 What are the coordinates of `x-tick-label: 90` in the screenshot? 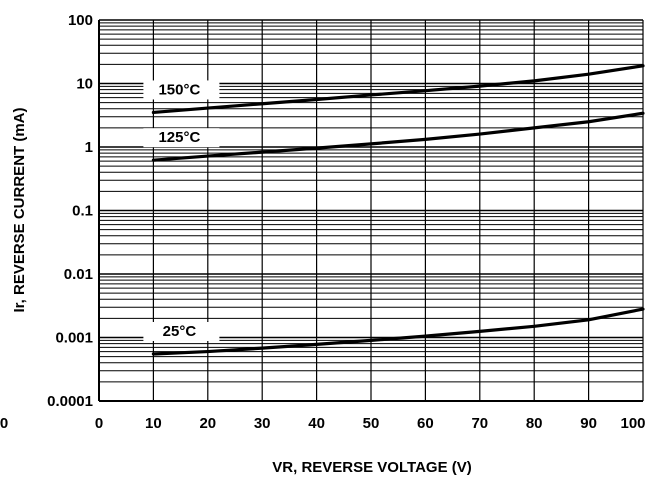 It's located at (588, 423).